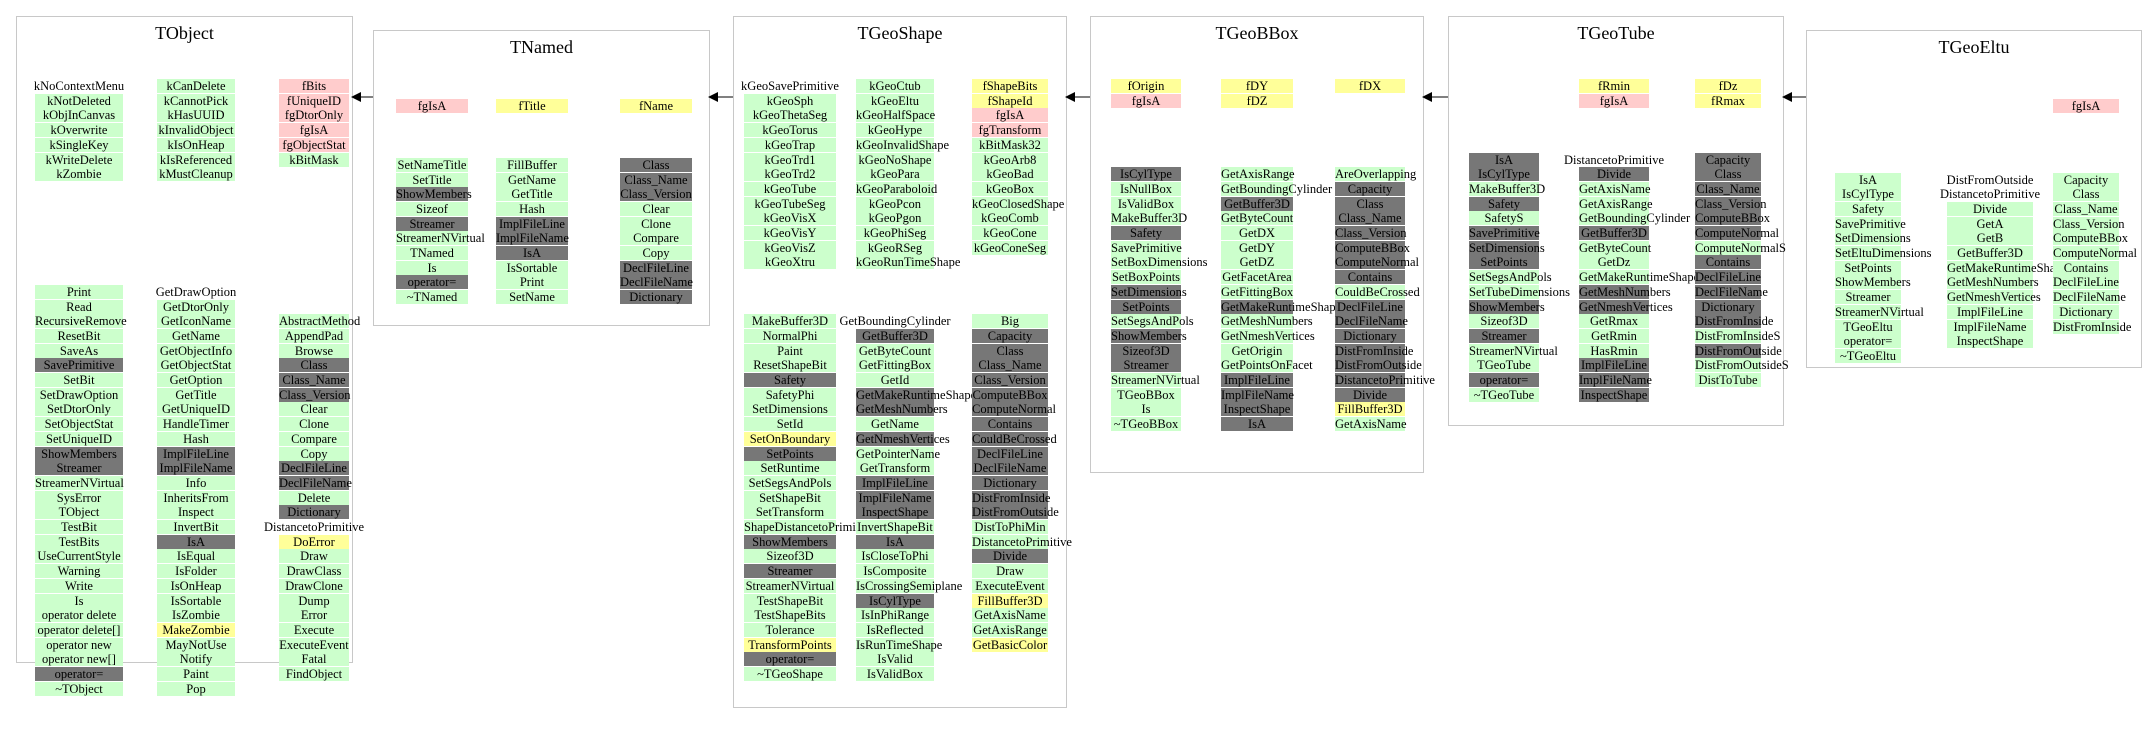 The width and height of the screenshot is (2152, 731). What do you see at coordinates (895, 380) in the screenshot?
I see `class-member: GetId` at bounding box center [895, 380].